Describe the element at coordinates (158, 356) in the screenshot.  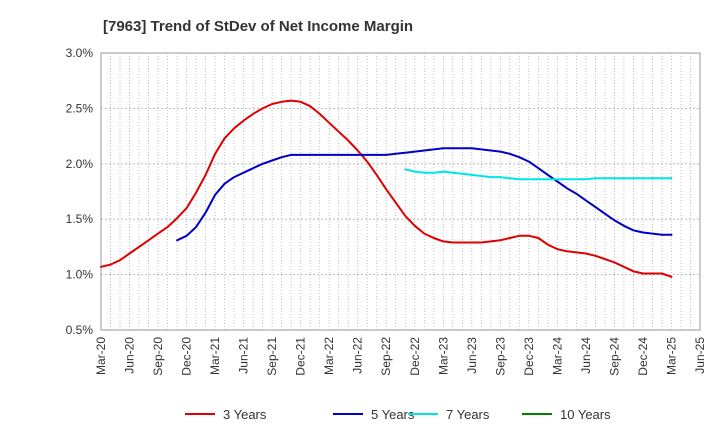
I see `x-tick-label: Sep-20` at that location.